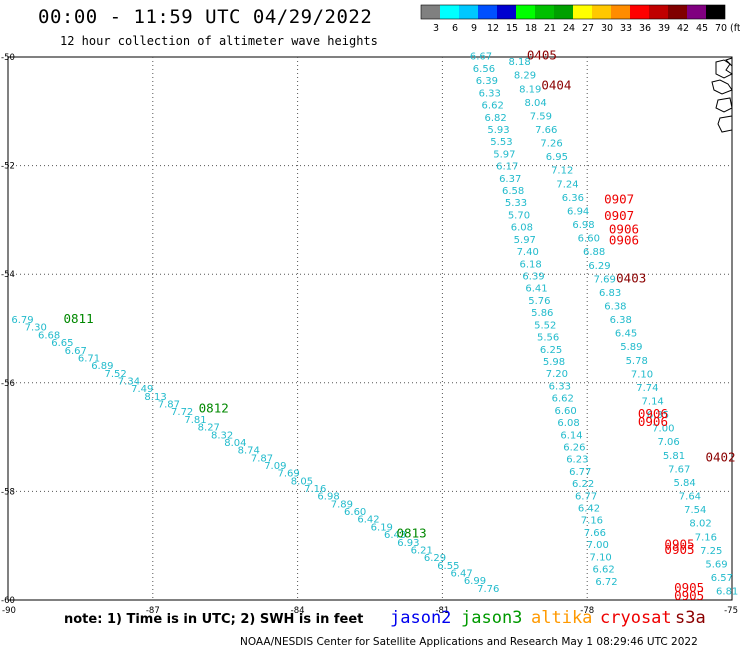  Describe the element at coordinates (528, 252) in the screenshot. I see `wave-height-label: 7.40` at that location.